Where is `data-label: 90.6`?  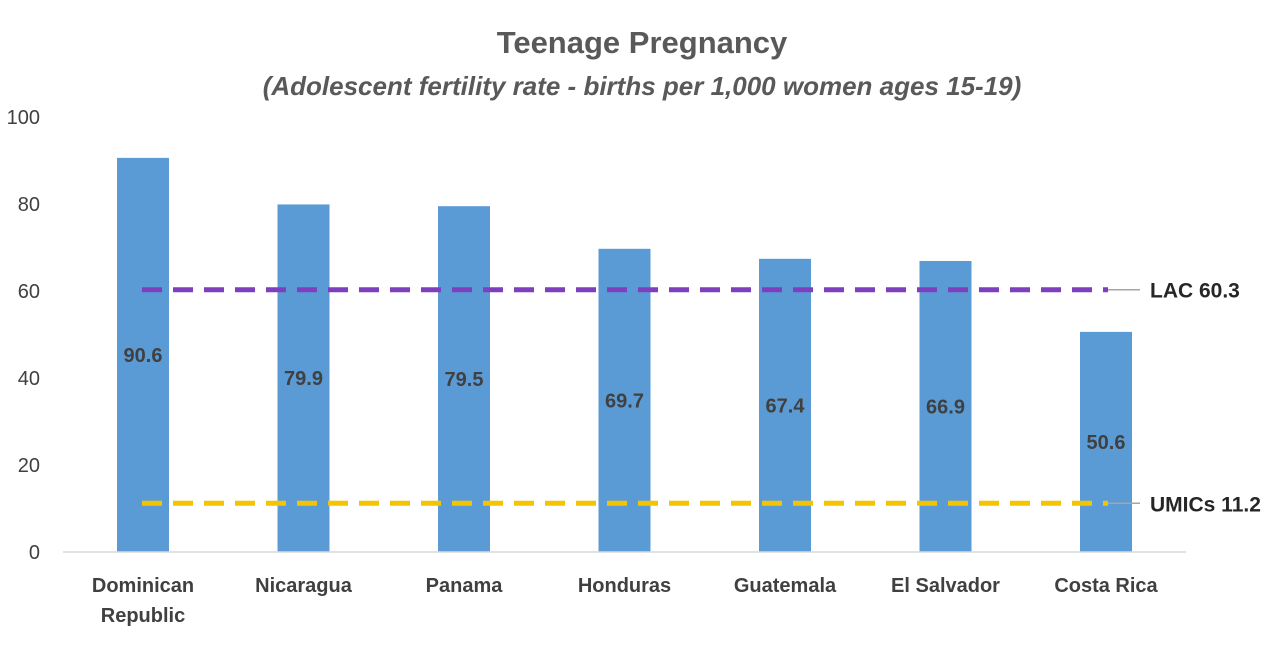 data-label: 90.6 is located at coordinates (143, 356).